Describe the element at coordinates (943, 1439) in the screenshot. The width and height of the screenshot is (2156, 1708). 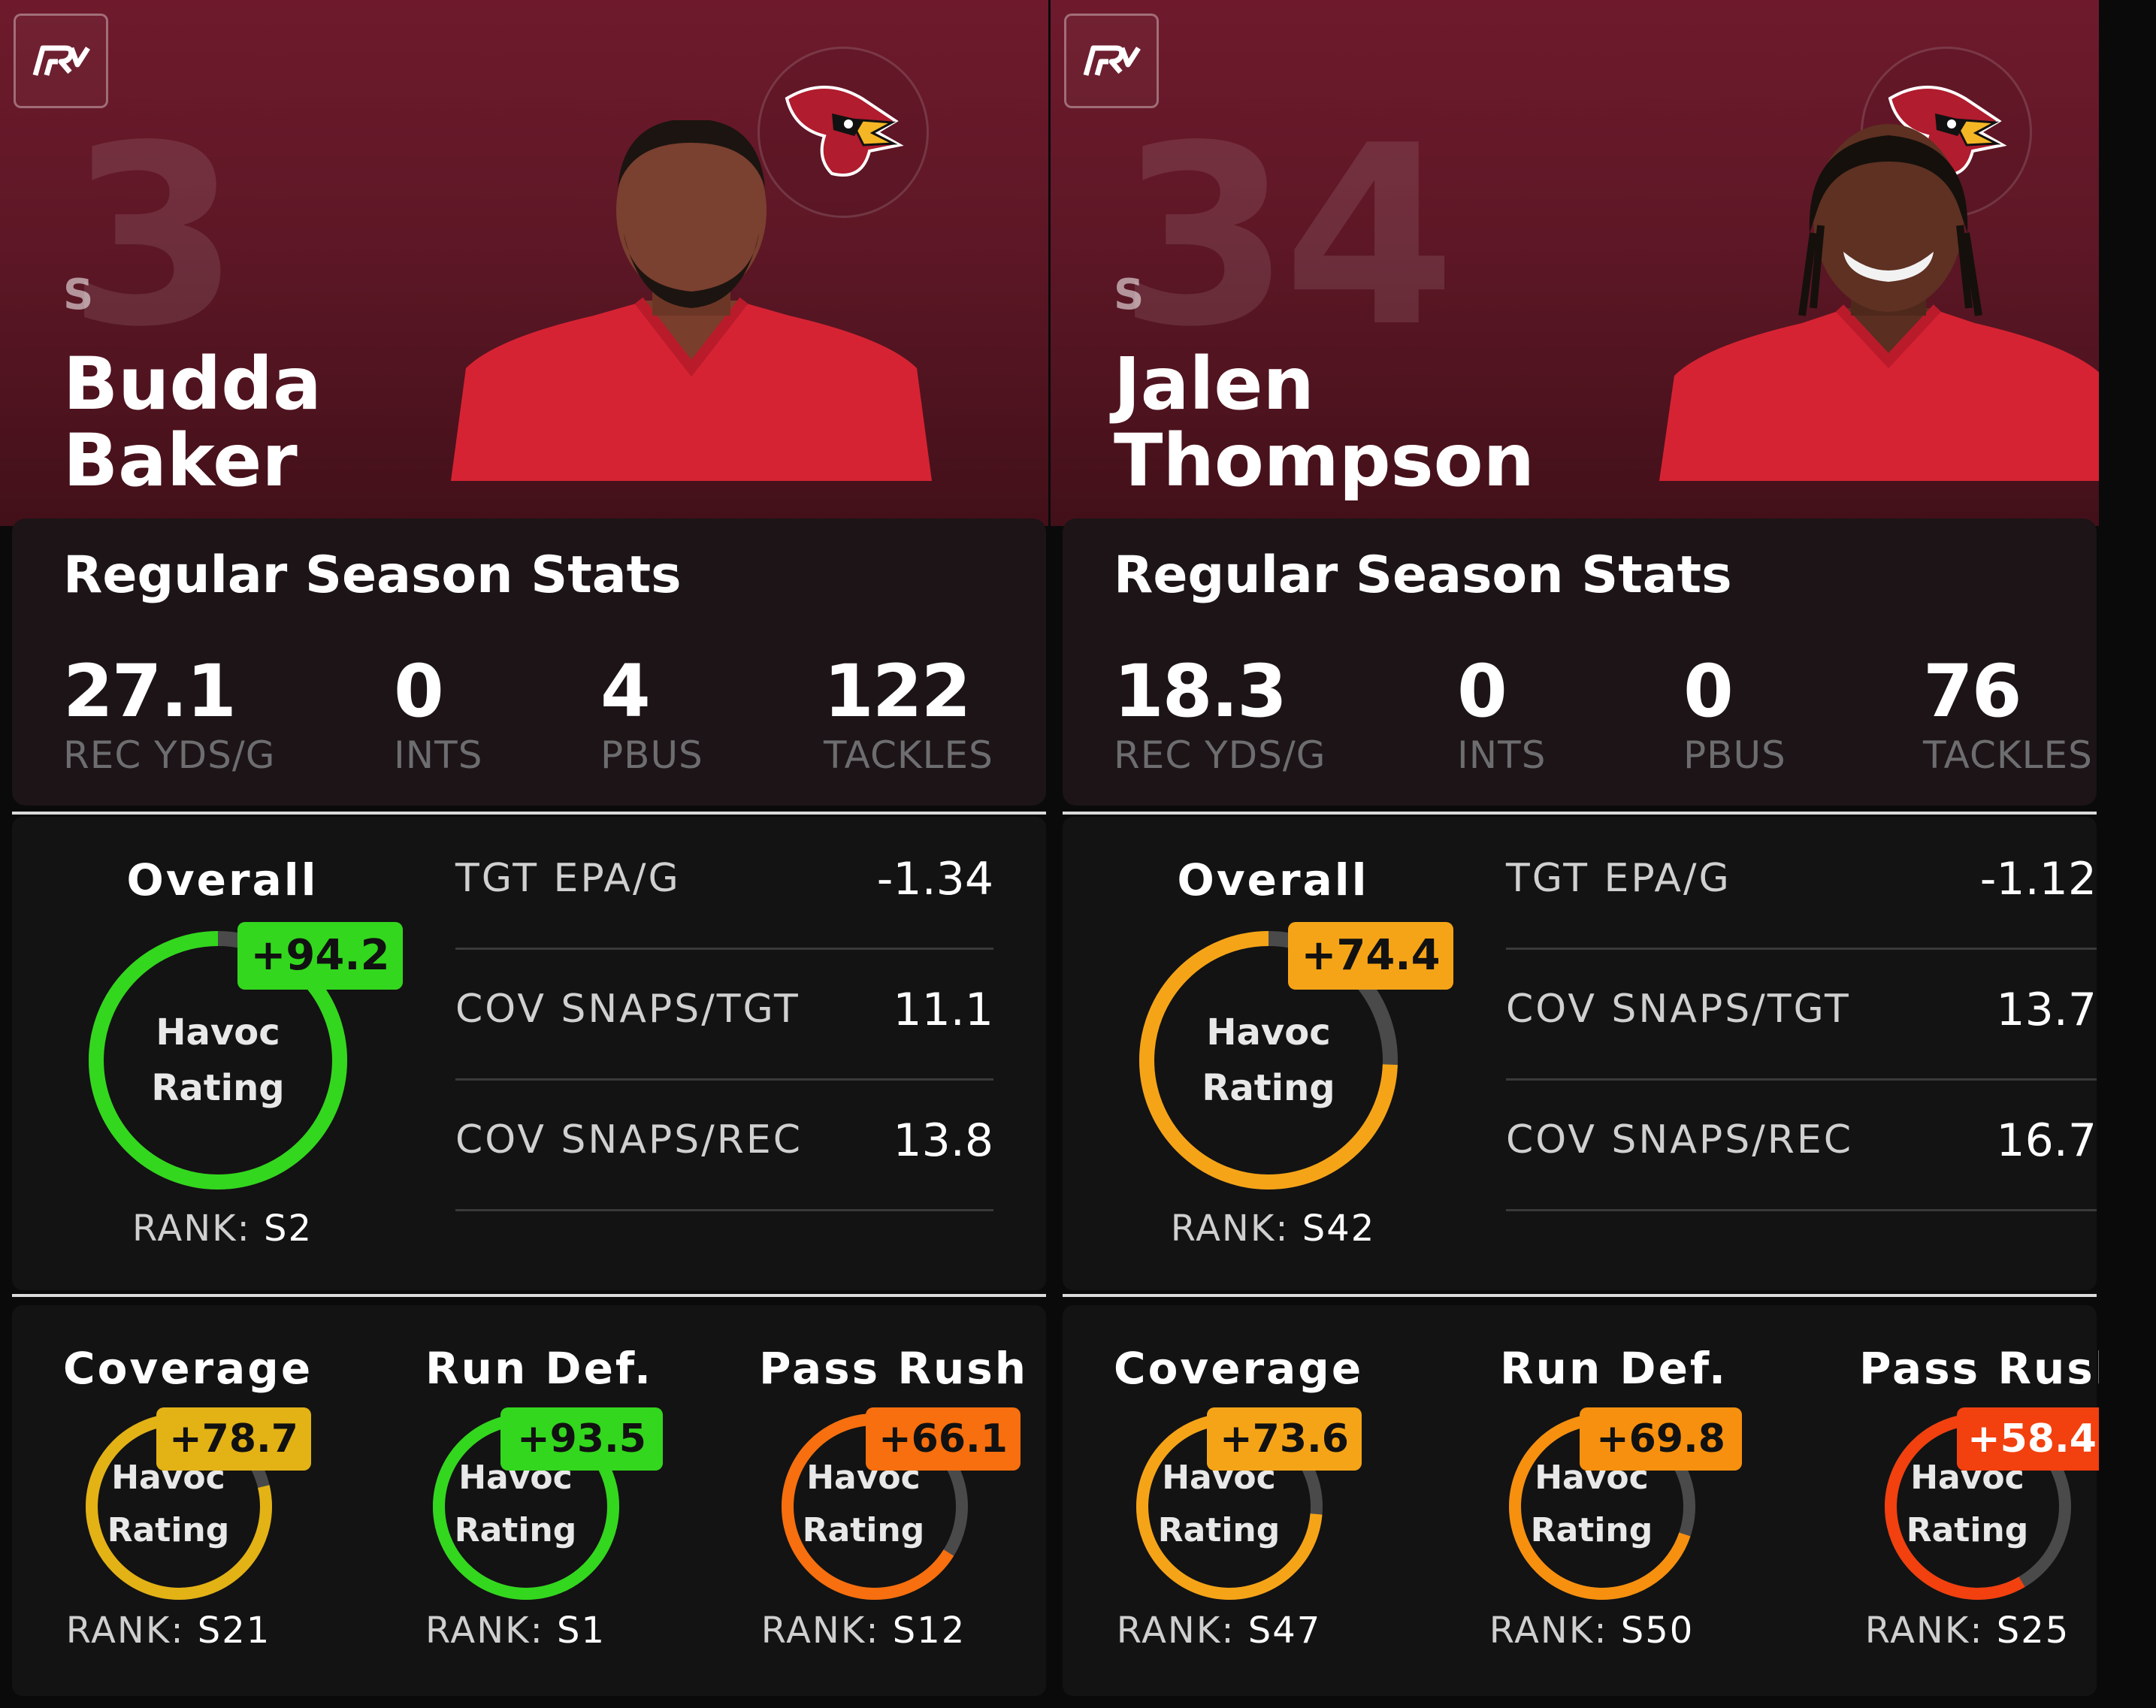
I see `pass-rush-score-badge: +66.1` at that location.